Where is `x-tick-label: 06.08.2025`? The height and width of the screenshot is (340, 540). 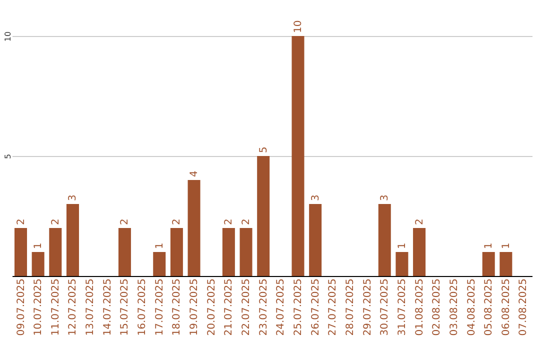
x-tick-label: 06.08.2025 is located at coordinates (506, 307).